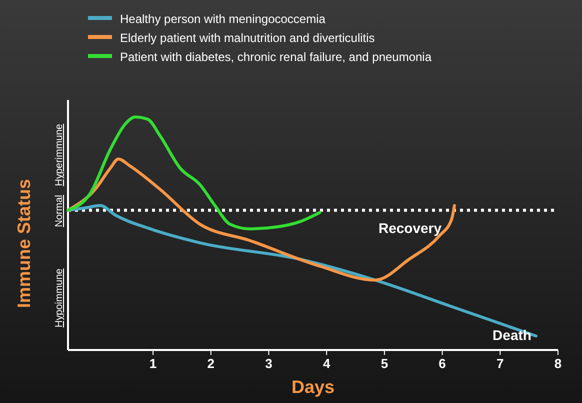  Describe the element at coordinates (211, 363) in the screenshot. I see `x-tick-label: 2` at that location.